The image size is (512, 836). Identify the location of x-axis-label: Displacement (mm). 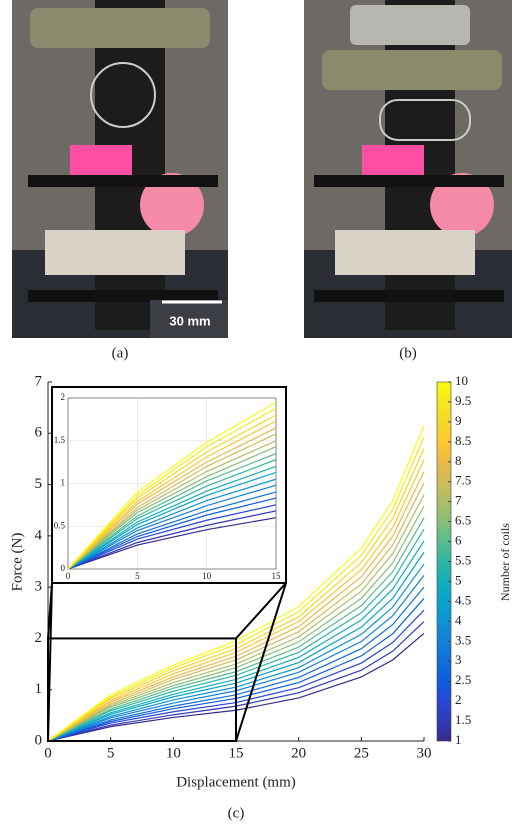
(236, 782).